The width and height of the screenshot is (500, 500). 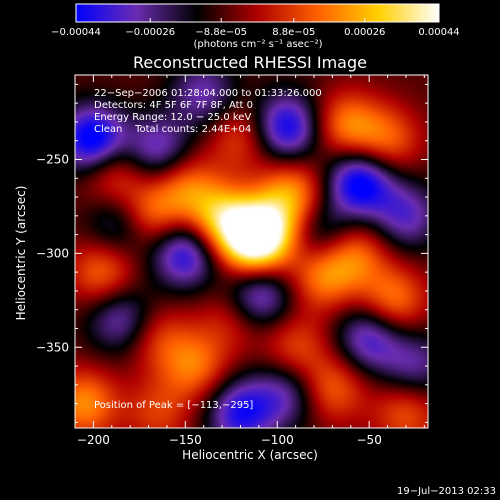 I want to click on colorbar-tick-label: 0.00026, so click(x=364, y=32).